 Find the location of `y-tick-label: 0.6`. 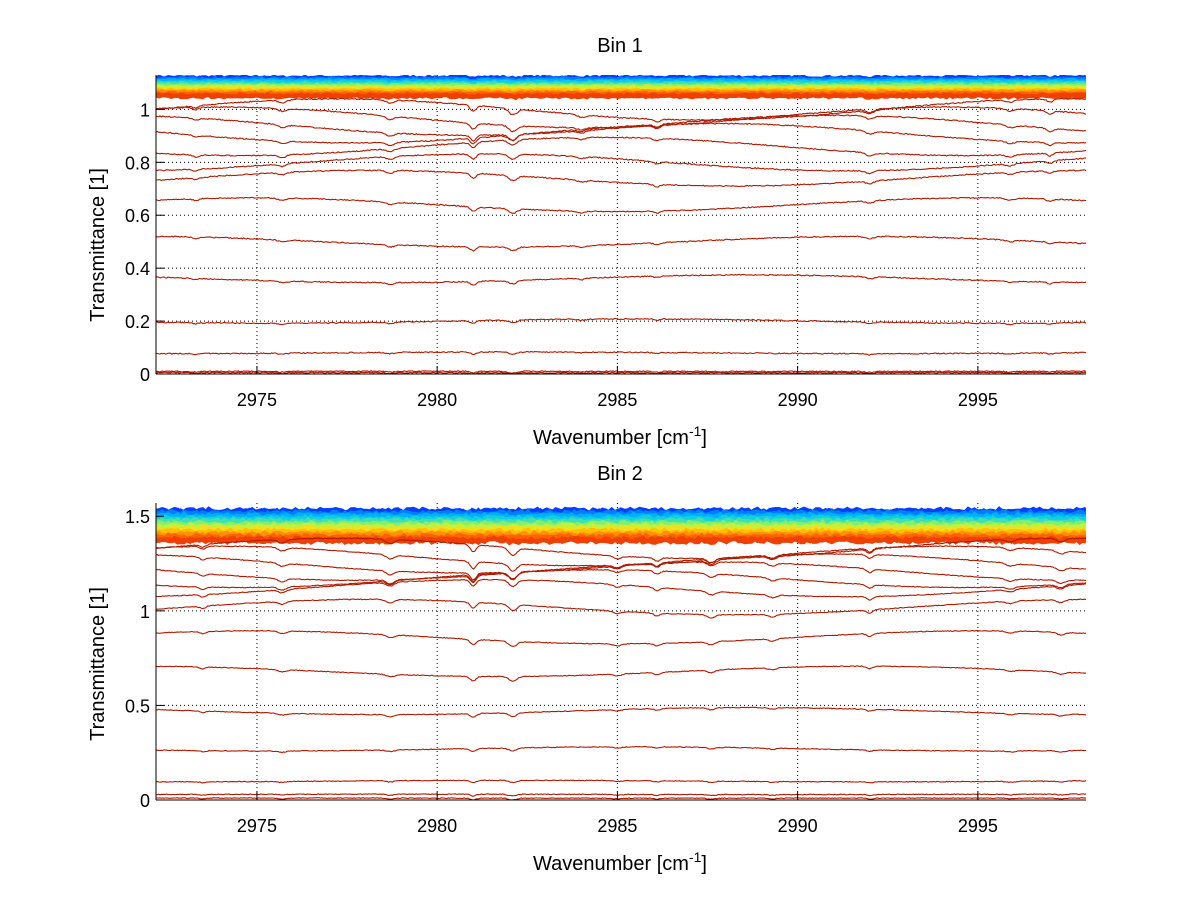

y-tick-label: 0.6 is located at coordinates (137, 216).